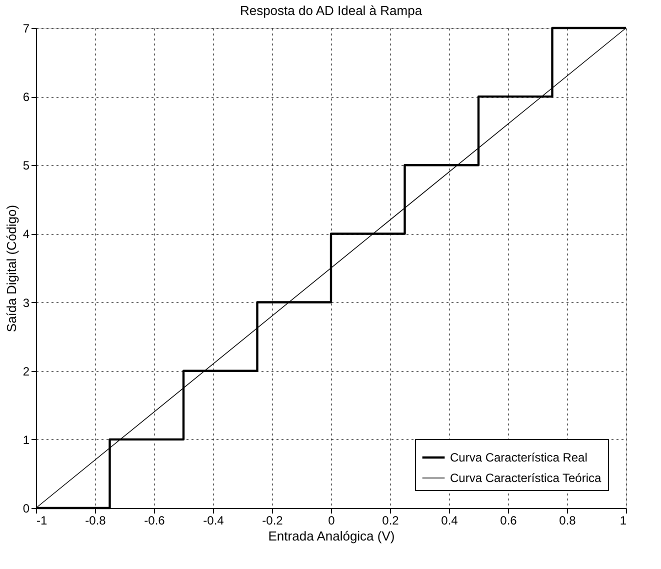 The image size is (661, 569). I want to click on y-tick-label: 1, so click(26, 439).